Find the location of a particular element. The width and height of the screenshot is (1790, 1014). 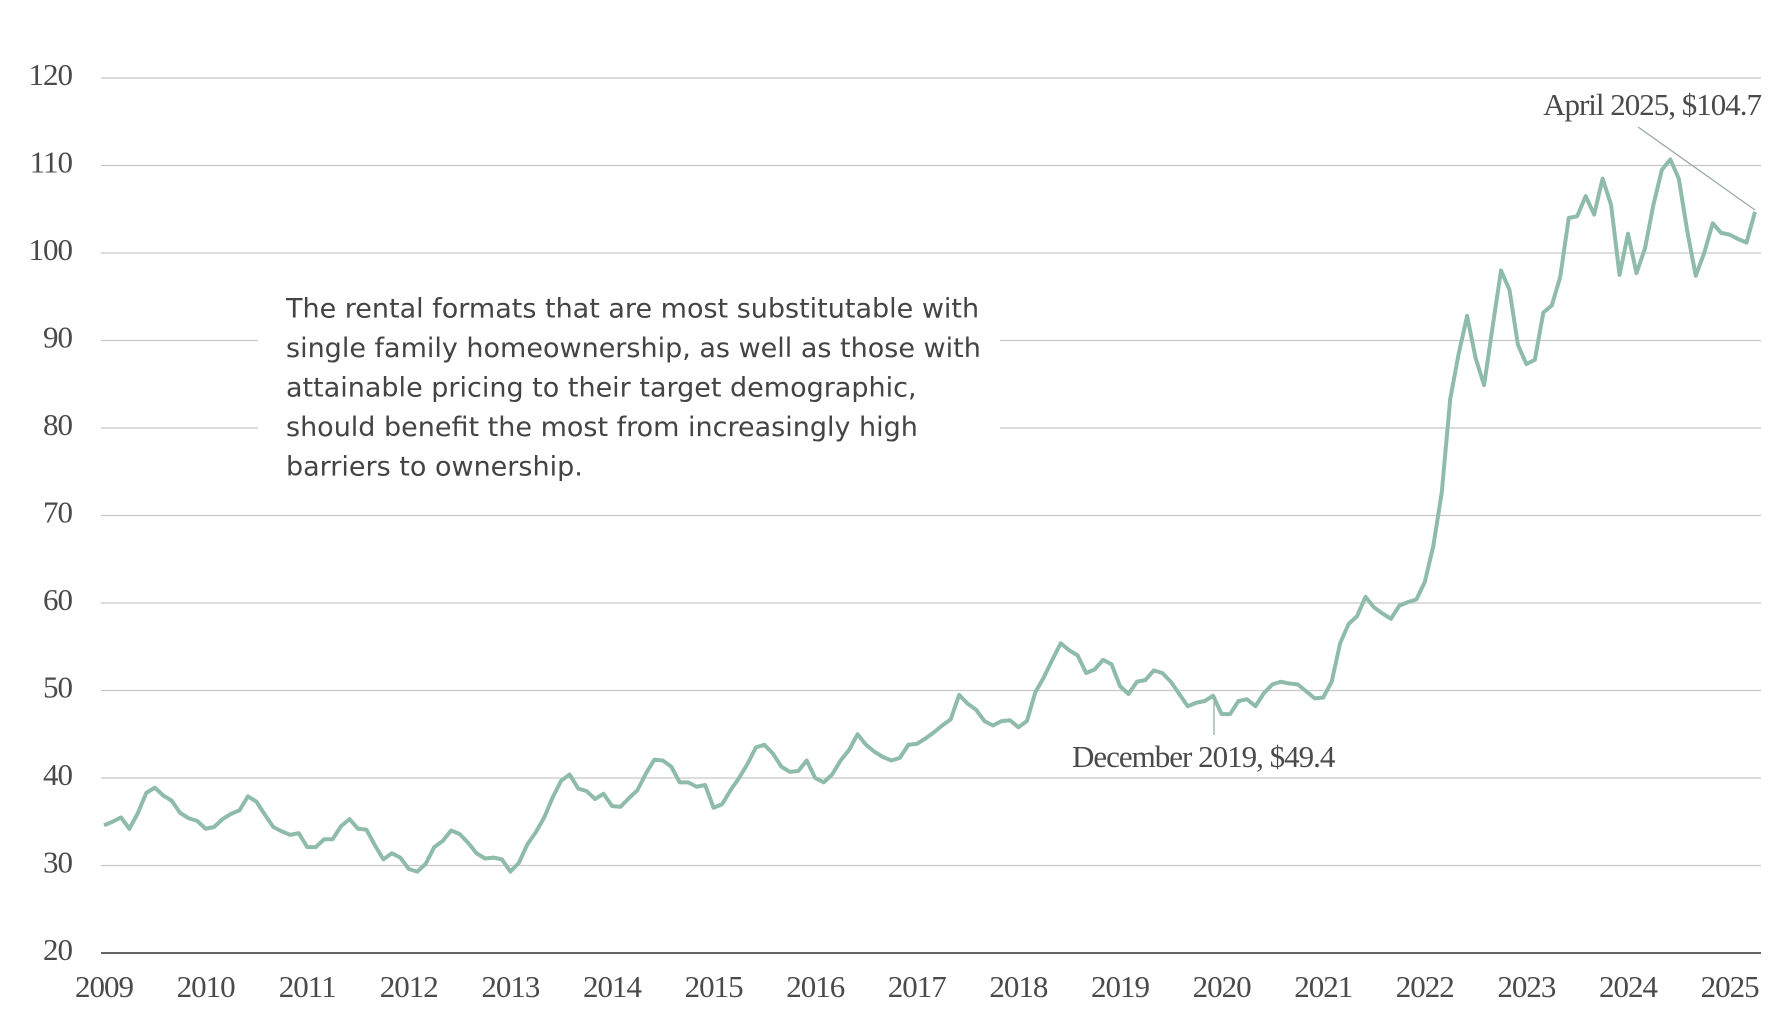

annotation: April 2025, $104.7 is located at coordinates (1652, 104).